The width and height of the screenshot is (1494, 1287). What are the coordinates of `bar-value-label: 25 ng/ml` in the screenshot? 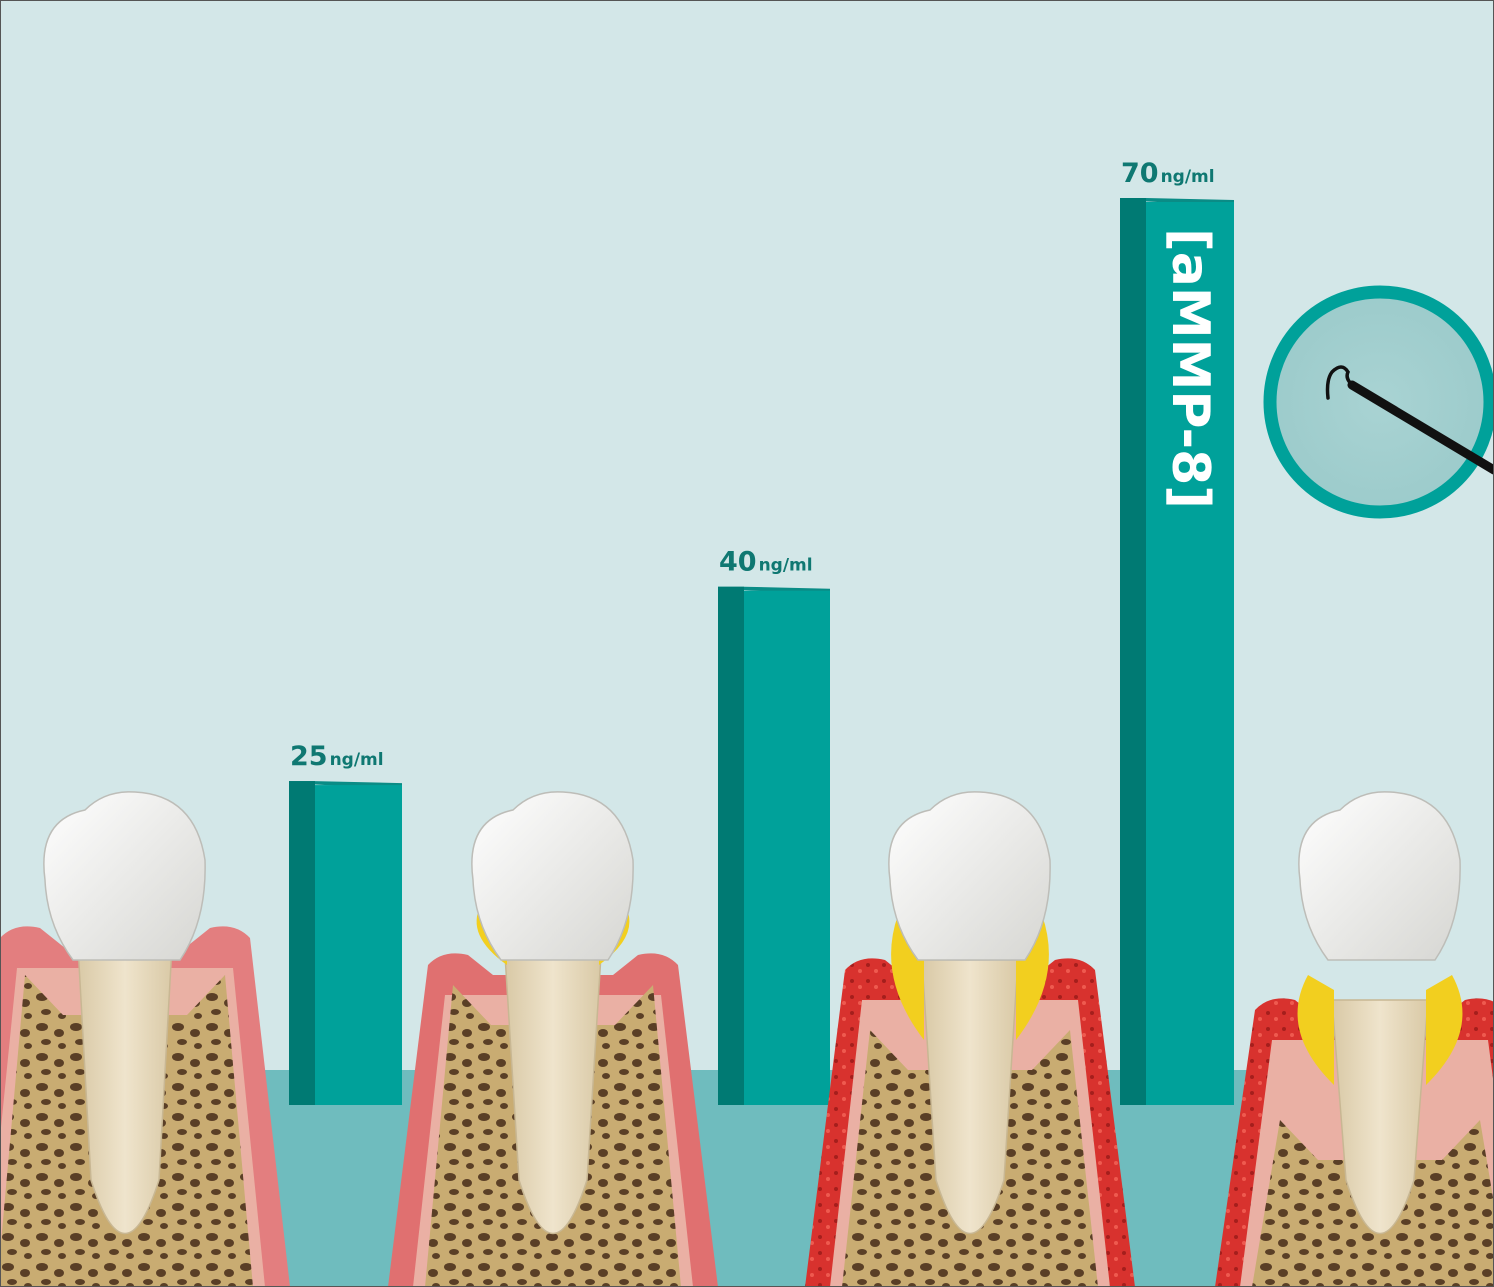 It's located at (337, 756).